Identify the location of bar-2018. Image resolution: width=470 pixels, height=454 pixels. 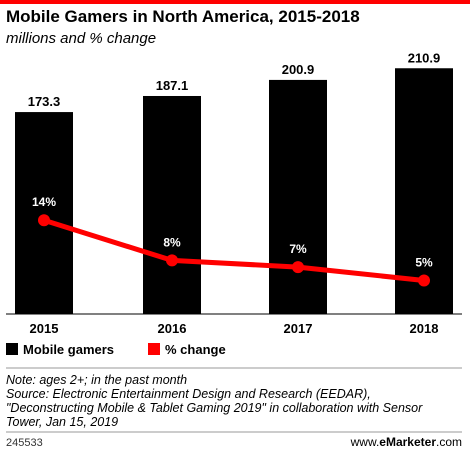
(424, 191).